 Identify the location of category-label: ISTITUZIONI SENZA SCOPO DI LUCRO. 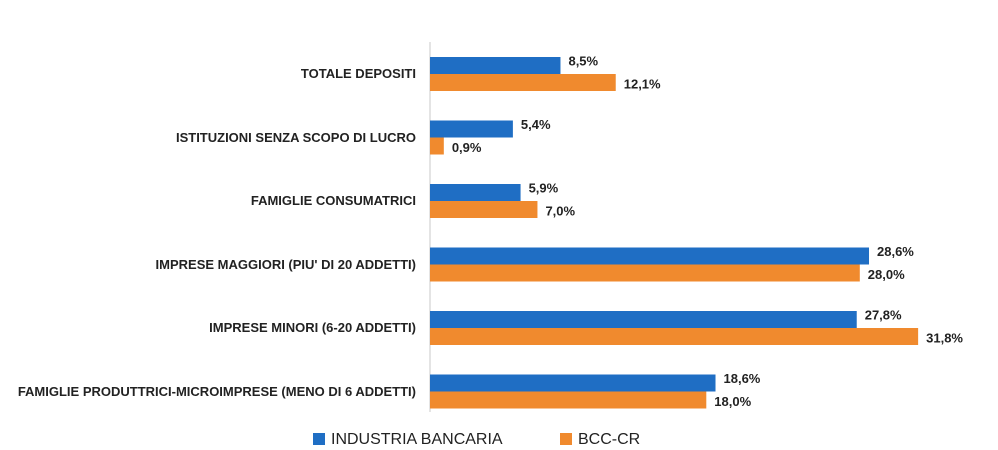
(295, 137).